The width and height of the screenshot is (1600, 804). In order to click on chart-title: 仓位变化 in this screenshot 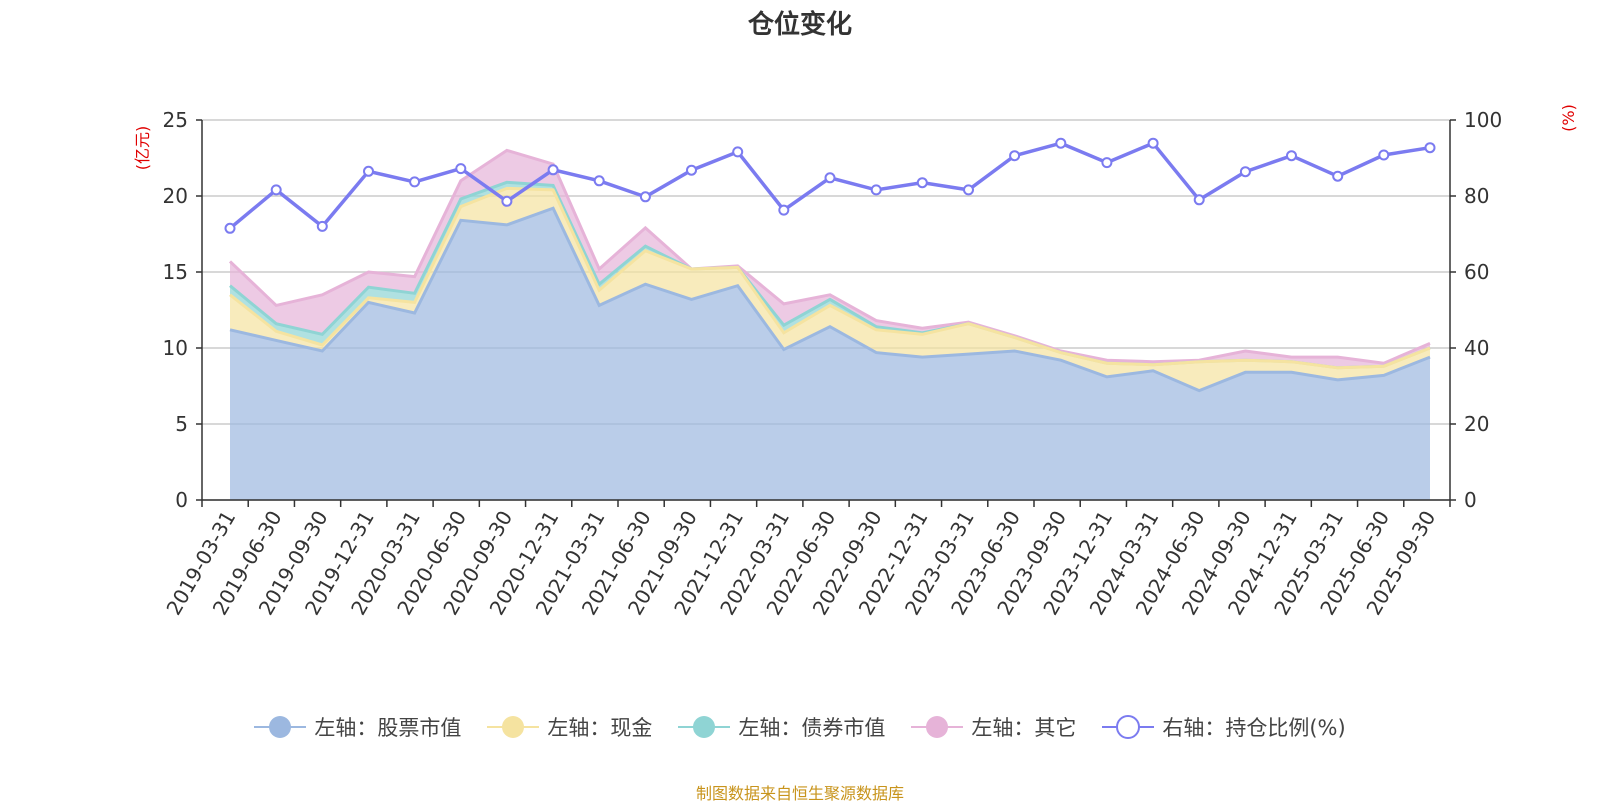, I will do `click(799, 25)`.